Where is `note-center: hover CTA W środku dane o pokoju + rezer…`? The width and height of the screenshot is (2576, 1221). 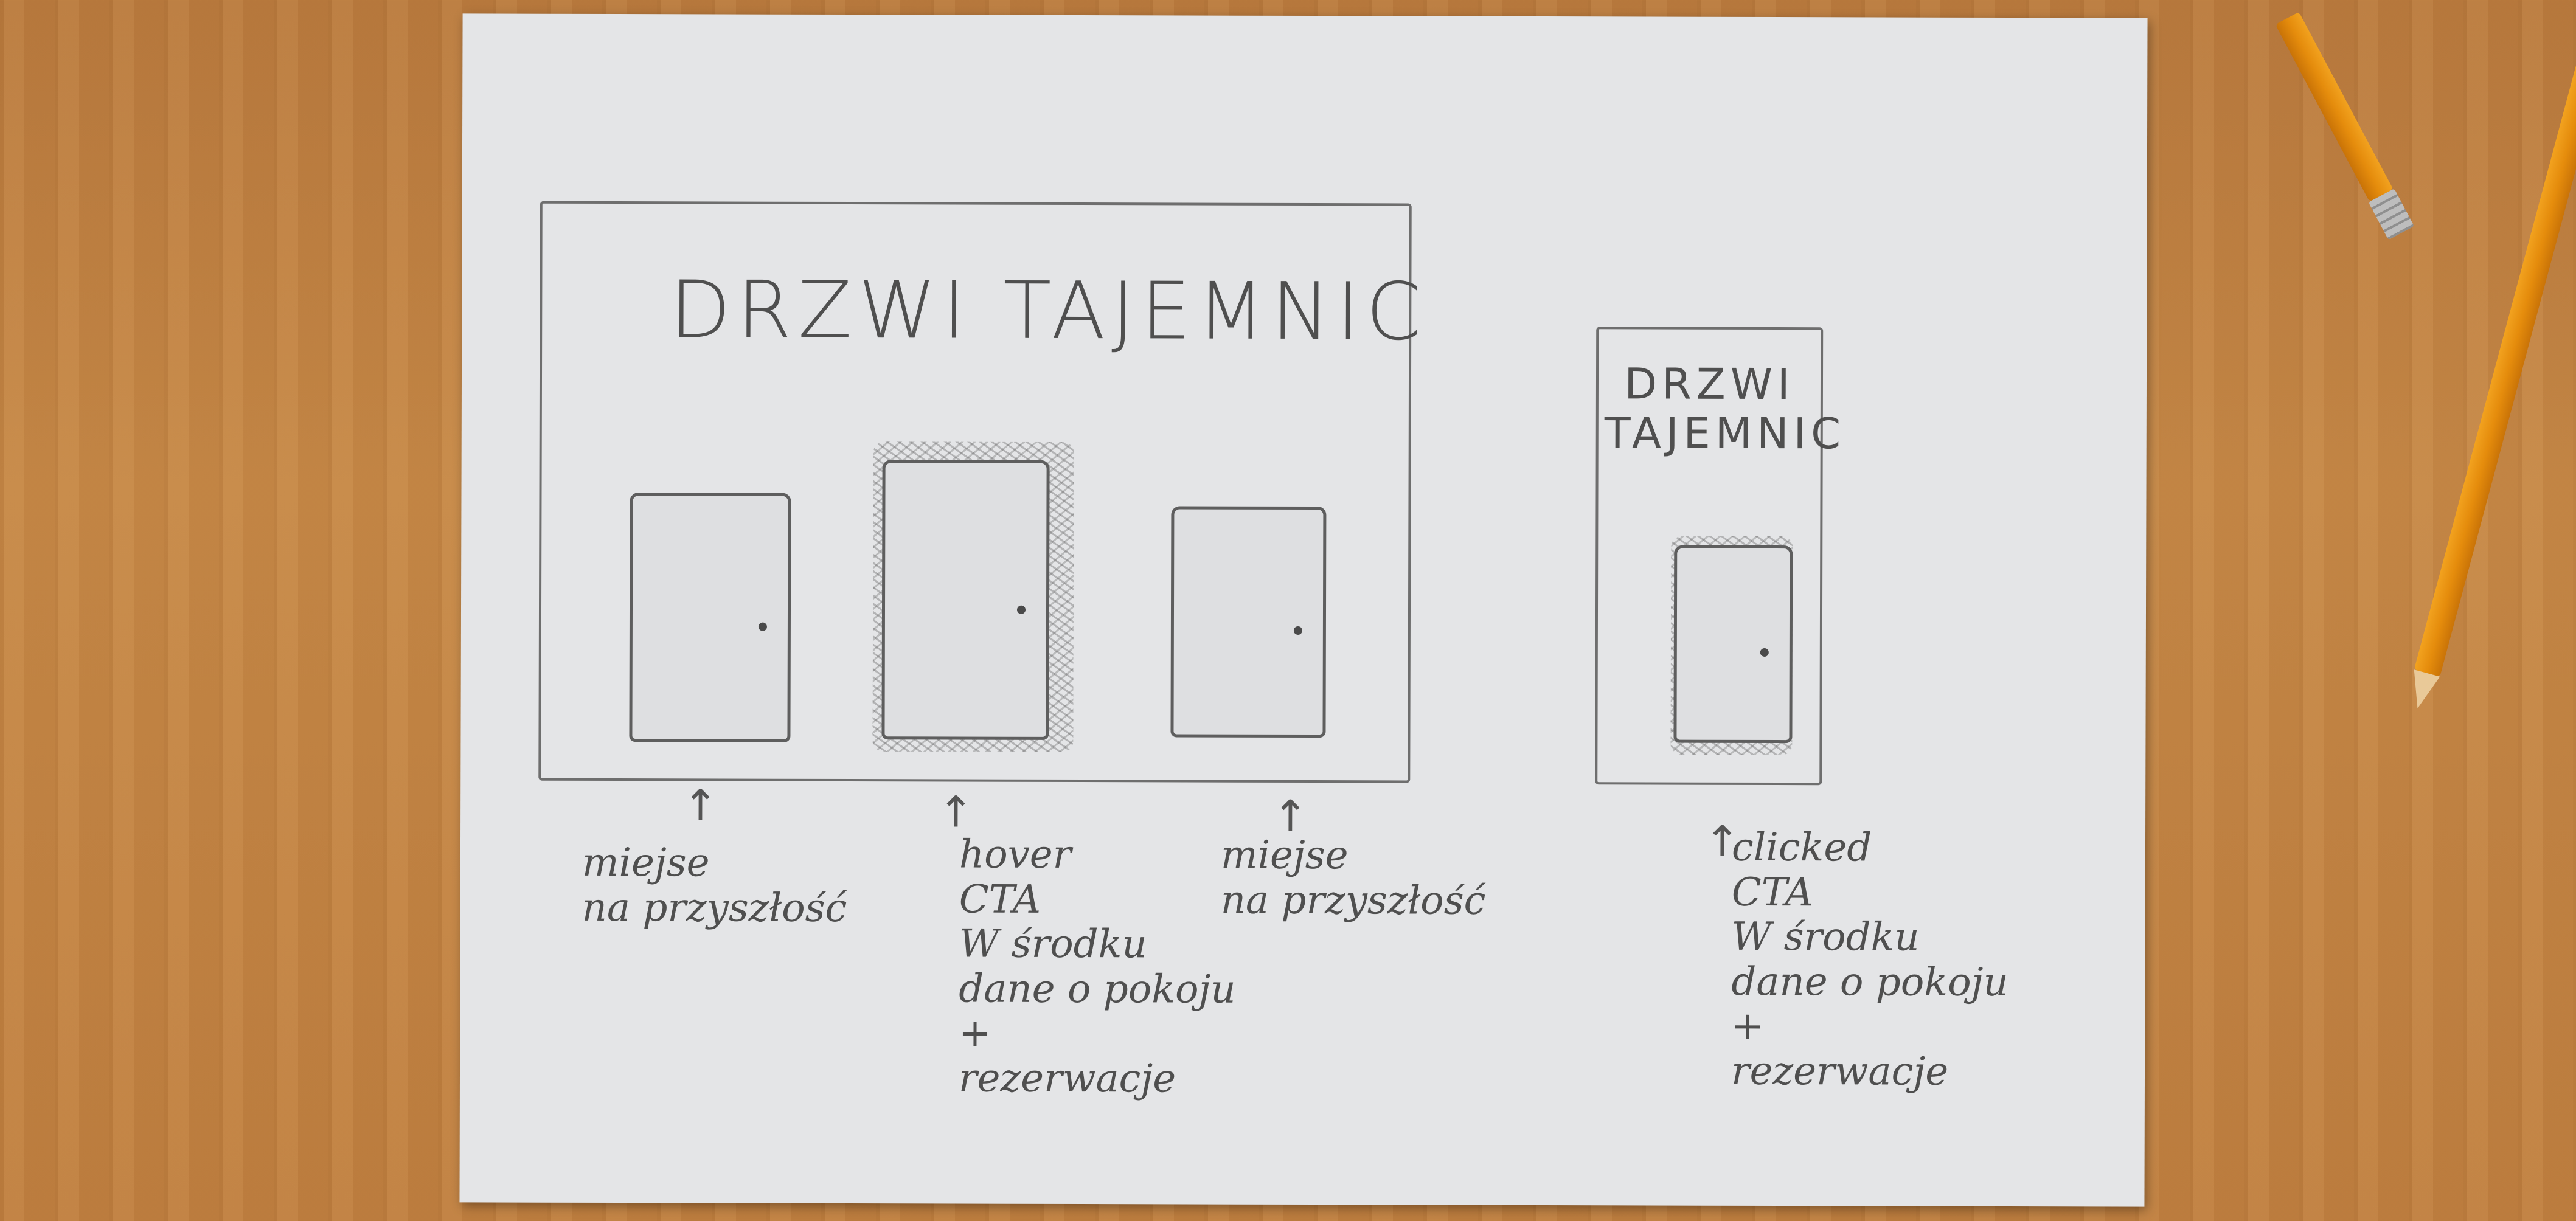 note-center: hover CTA W środku dane o pokoju + rezer… is located at coordinates (1097, 967).